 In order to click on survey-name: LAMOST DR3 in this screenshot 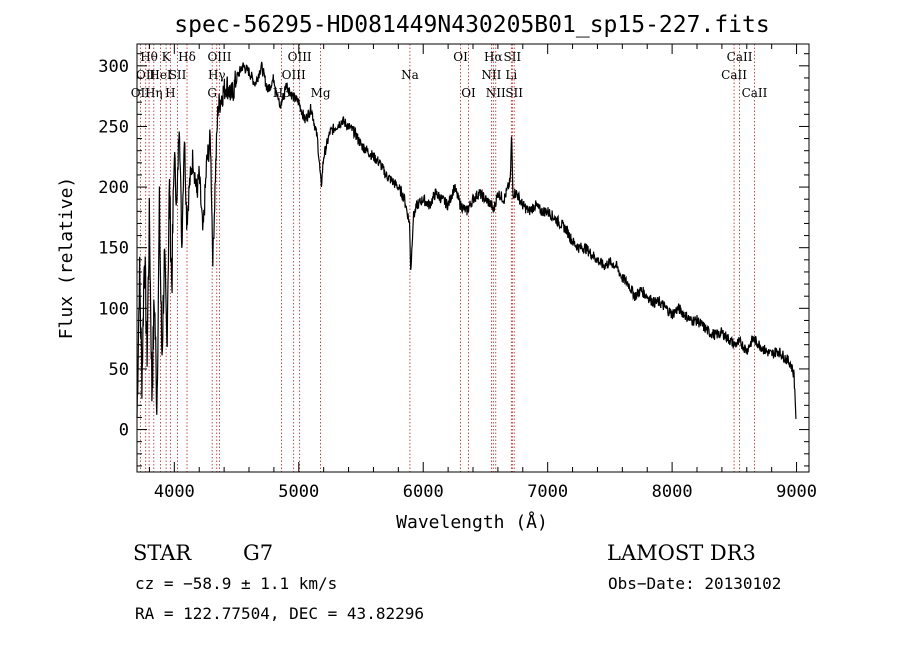, I will do `click(681, 553)`.